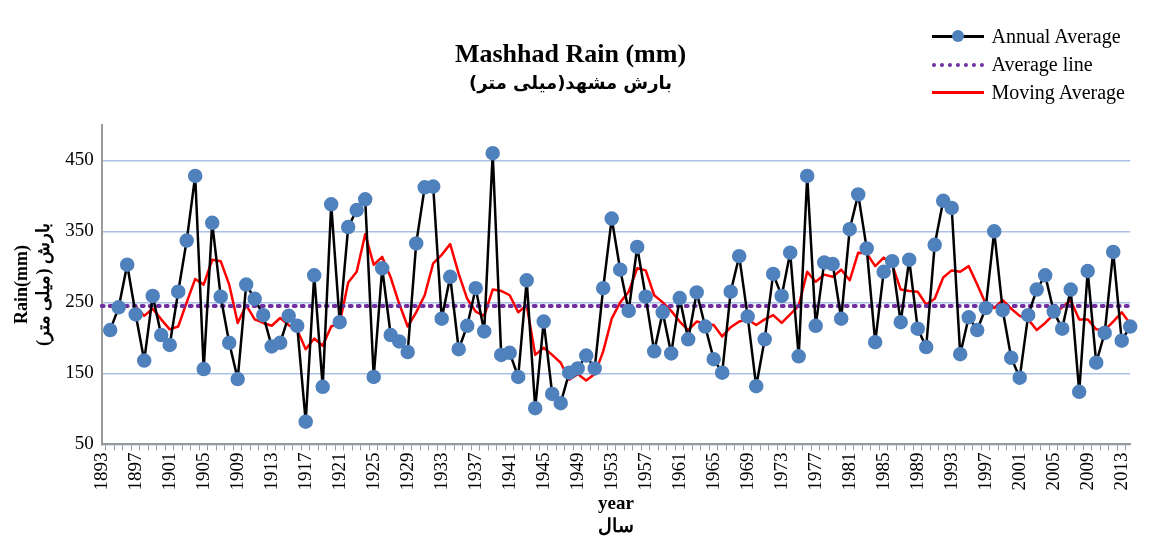 The height and width of the screenshot is (542, 1155). What do you see at coordinates (1056, 37) in the screenshot?
I see `legend-label: Annual Average` at bounding box center [1056, 37].